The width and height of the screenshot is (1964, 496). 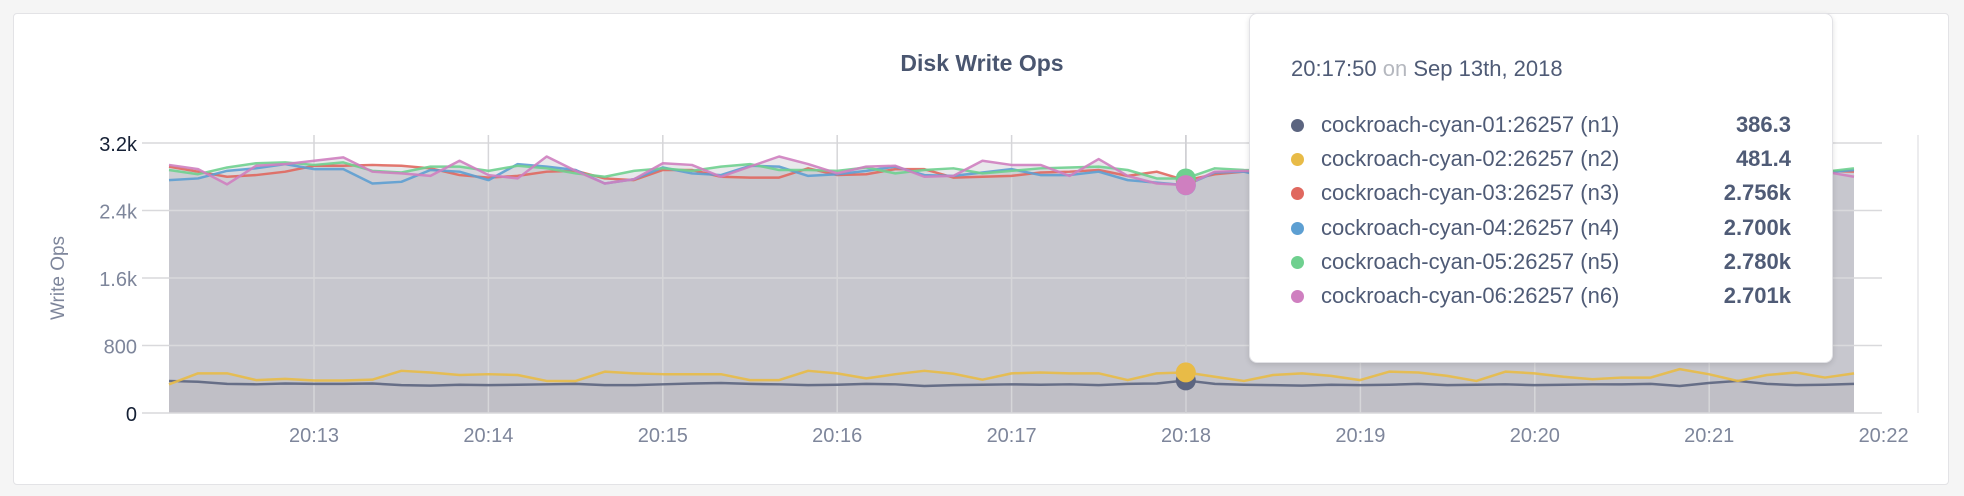 What do you see at coordinates (663, 436) in the screenshot?
I see `x-tick-label: 20:15` at bounding box center [663, 436].